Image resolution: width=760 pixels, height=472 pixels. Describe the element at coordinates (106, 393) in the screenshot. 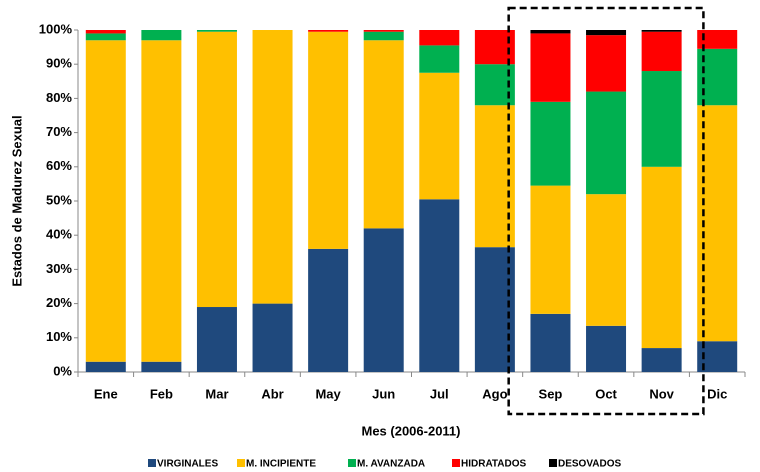

I see `x-tick-label: Ene` at that location.